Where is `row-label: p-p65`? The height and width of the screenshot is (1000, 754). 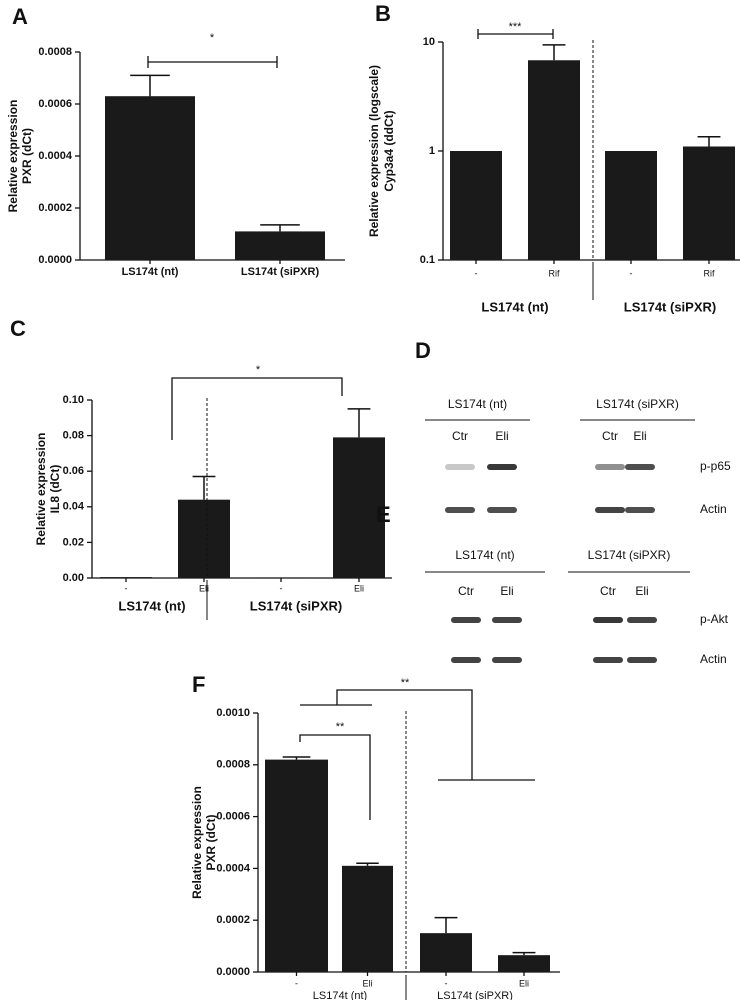
row-label: p-p65 is located at coordinates (715, 466).